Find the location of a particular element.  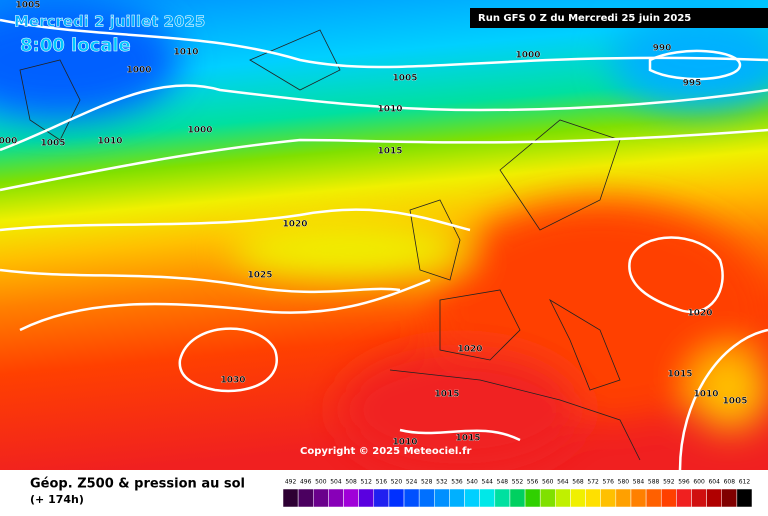

legend-label: 492 is located at coordinates (291, 482).